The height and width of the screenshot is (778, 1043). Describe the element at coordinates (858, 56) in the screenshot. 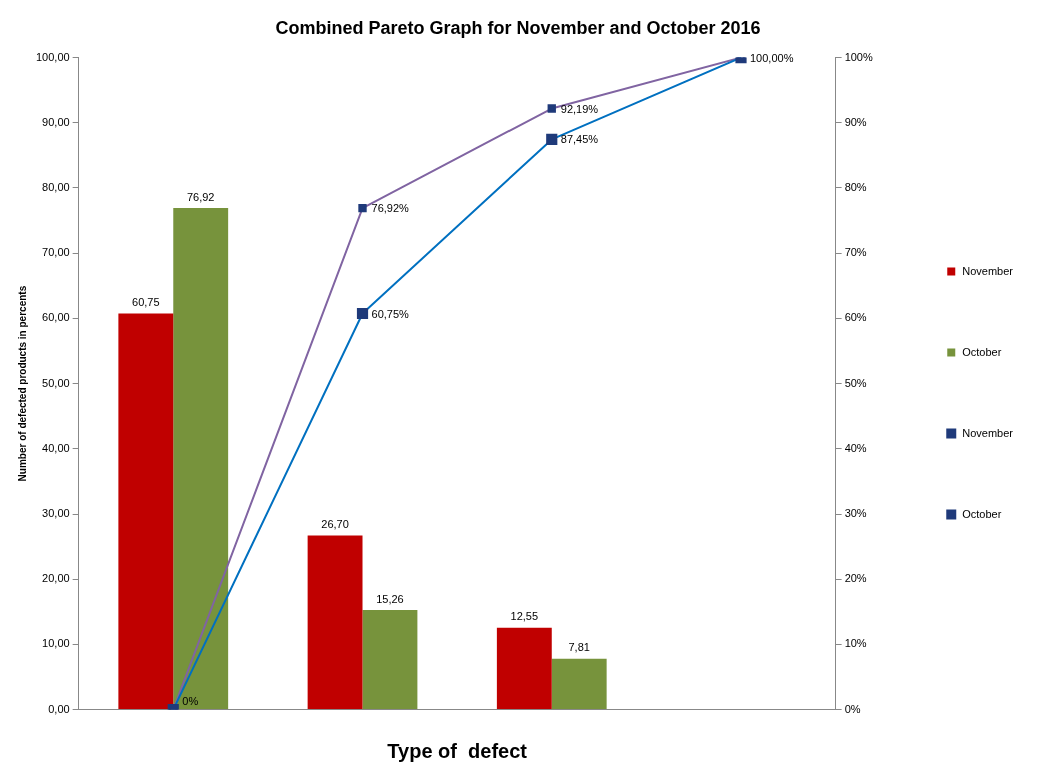

I see `y2-tick-label: 100%` at that location.